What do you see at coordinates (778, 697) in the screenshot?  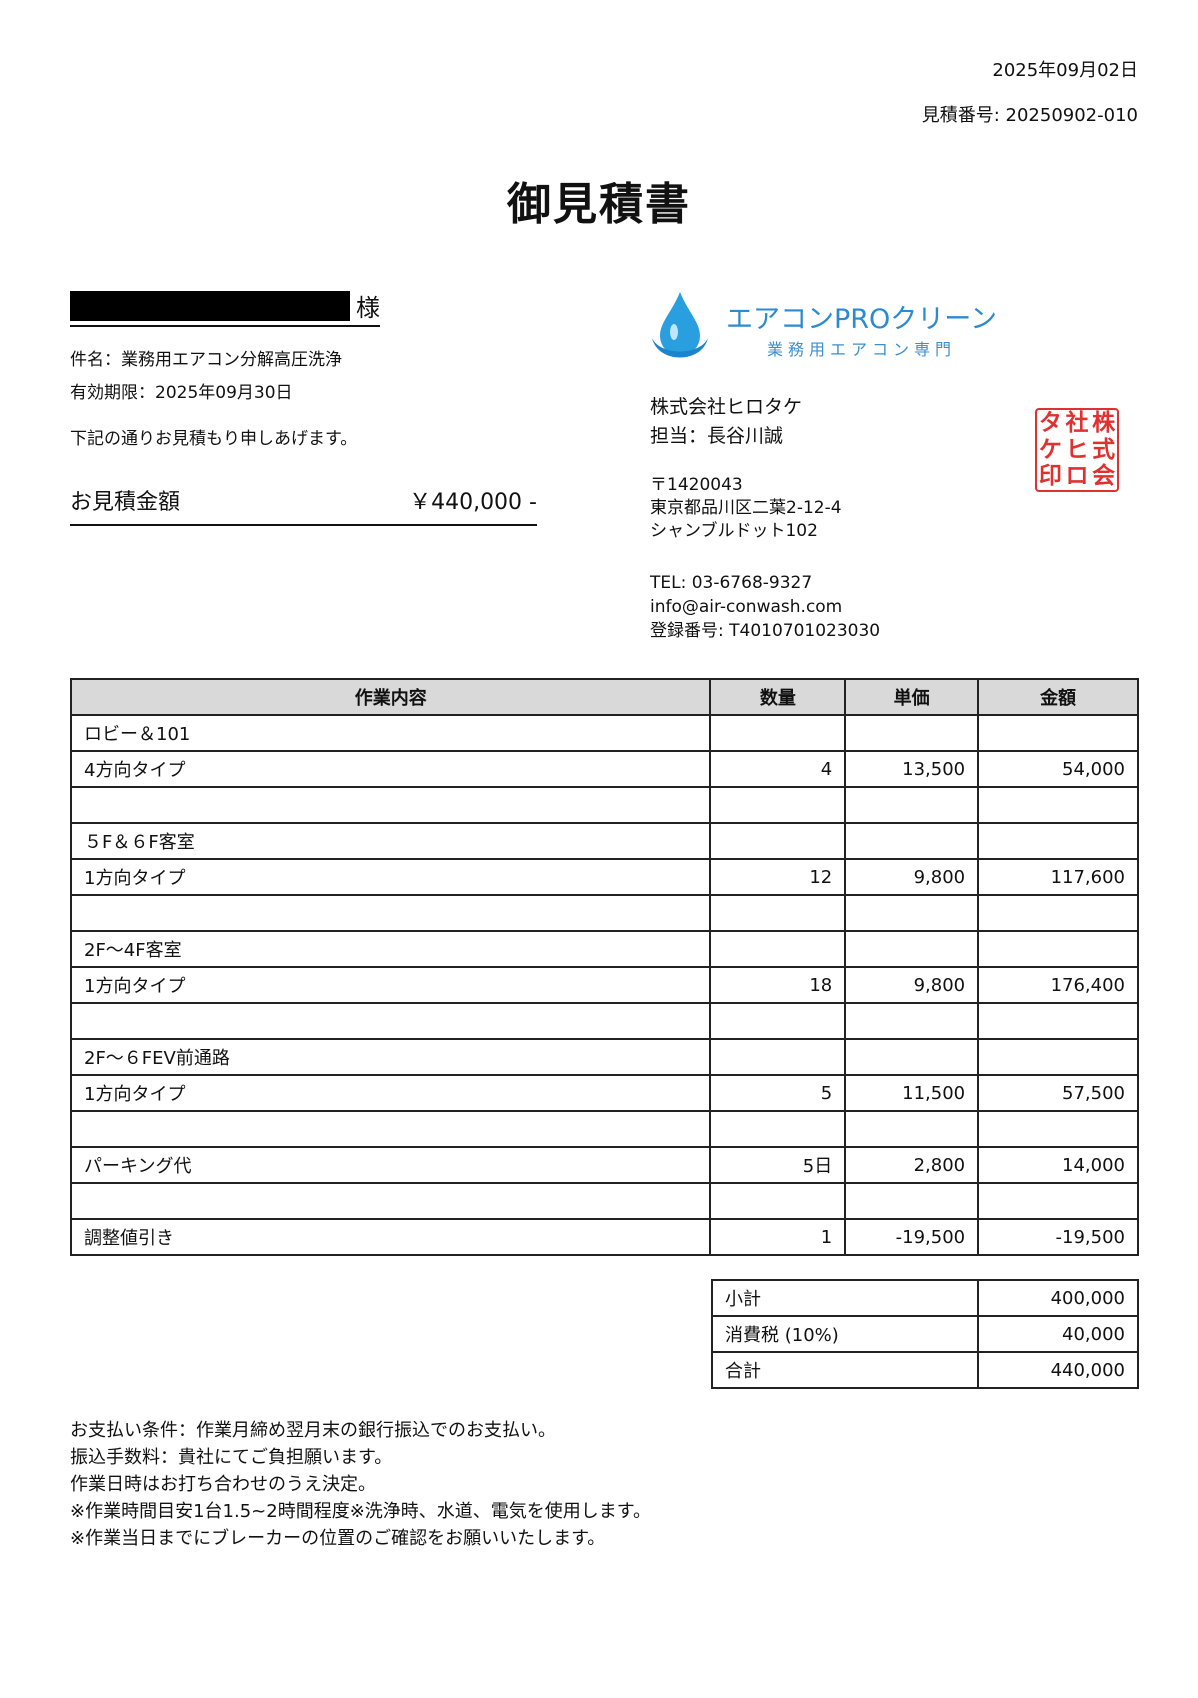 I see `header-quantity: 数量` at bounding box center [778, 697].